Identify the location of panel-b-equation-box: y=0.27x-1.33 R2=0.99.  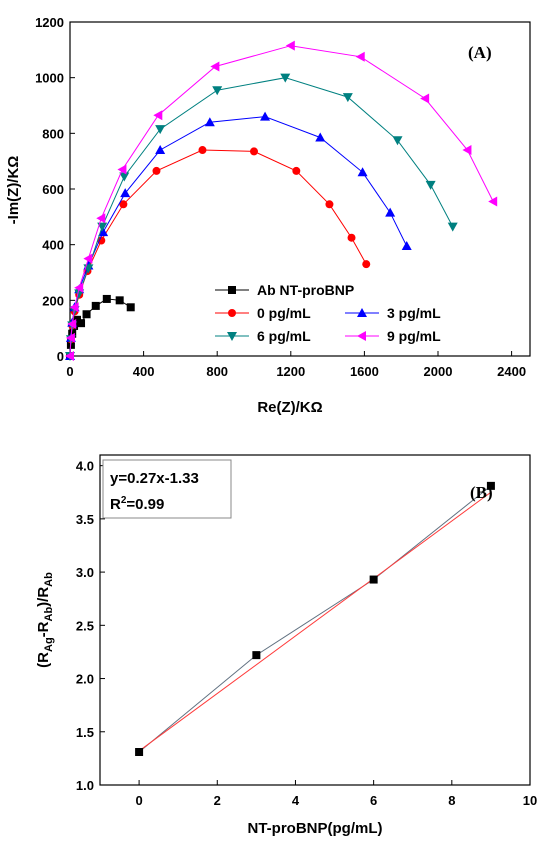
(167, 489).